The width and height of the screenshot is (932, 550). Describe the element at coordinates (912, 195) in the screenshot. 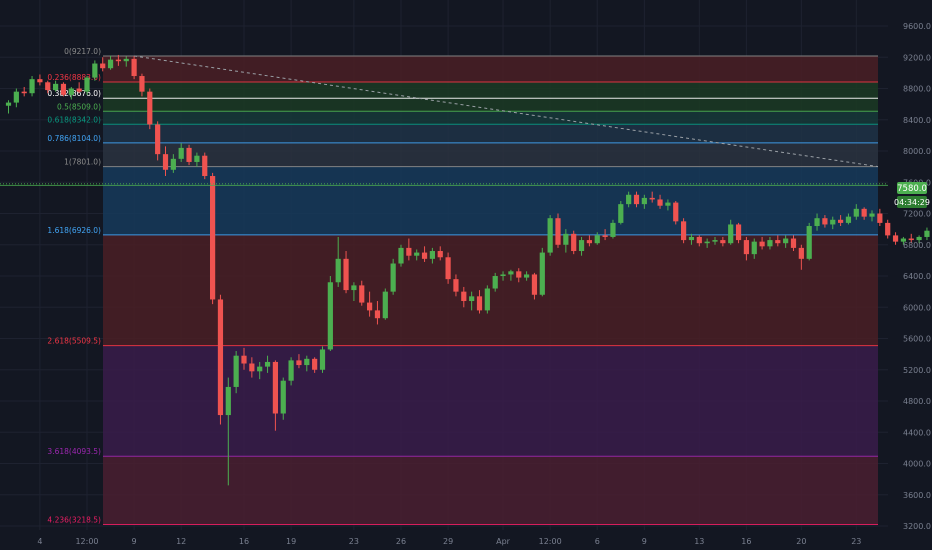

I see `price-tags: 7580.0 04:34:29` at that location.